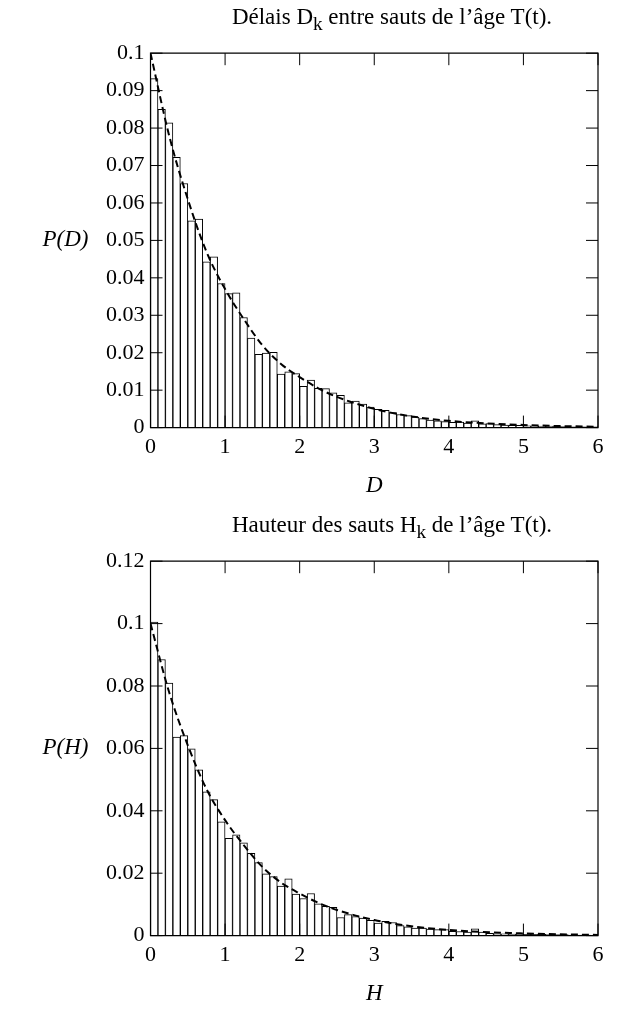  What do you see at coordinates (392, 19) in the screenshot?
I see `chart-title: Délais D$_{k}$ entre sauts de l’âge T(t).` at bounding box center [392, 19].